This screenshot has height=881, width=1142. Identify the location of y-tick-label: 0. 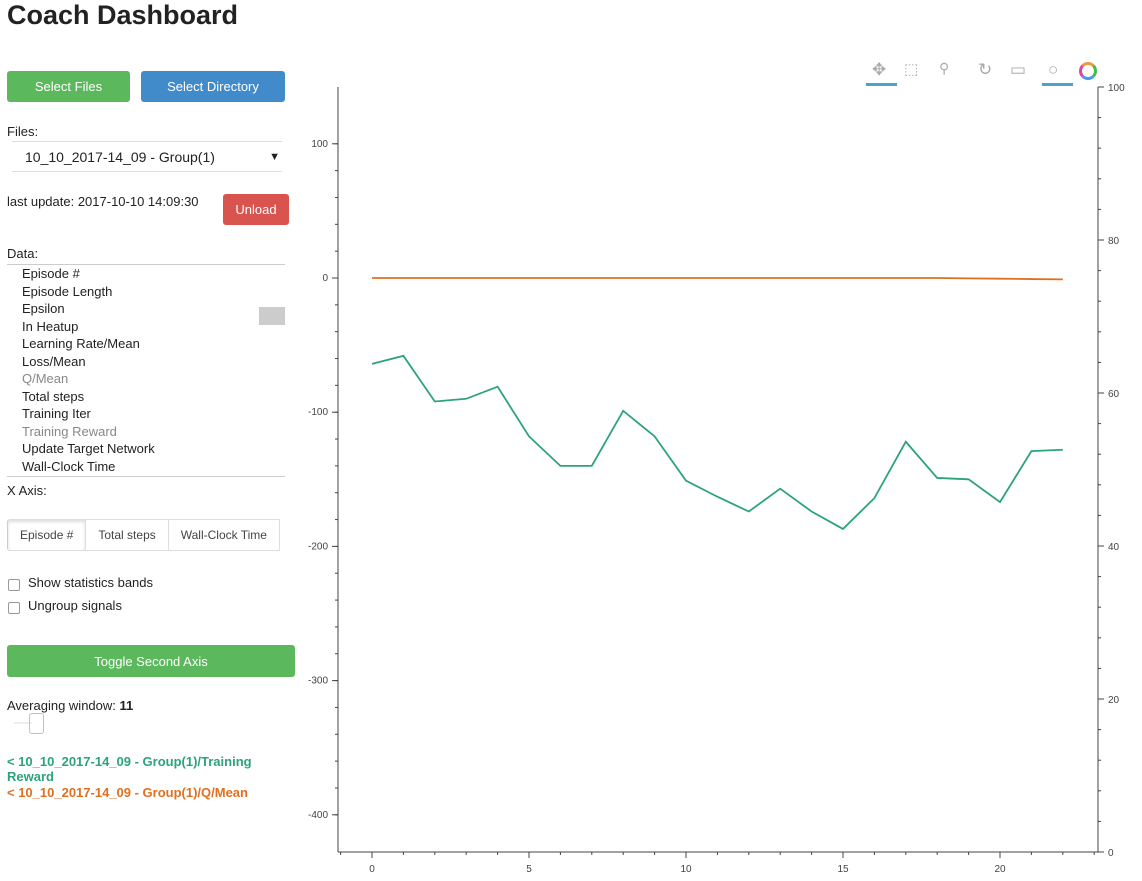
(325, 278).